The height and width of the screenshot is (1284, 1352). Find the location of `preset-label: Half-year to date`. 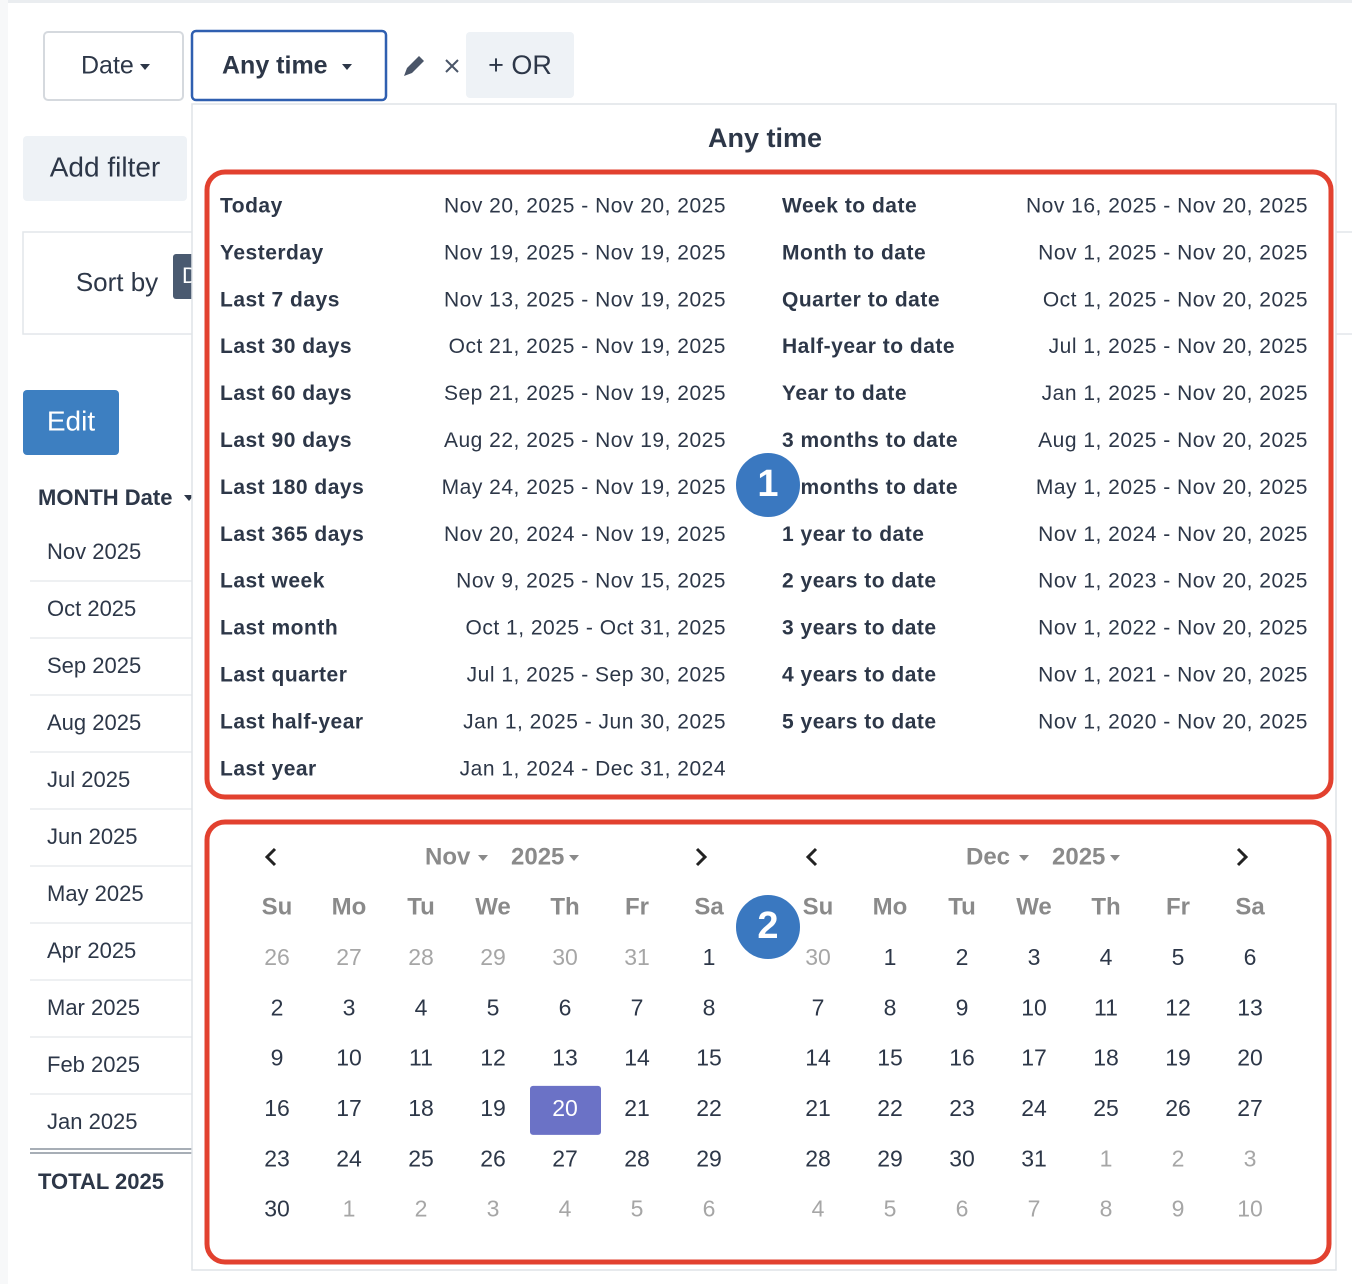

preset-label: Half-year to date is located at coordinates (868, 346).